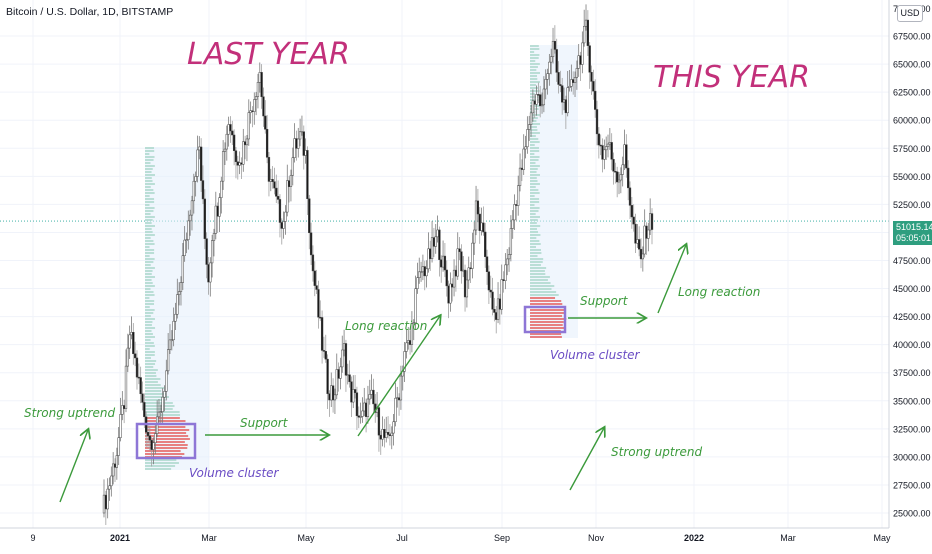 The width and height of the screenshot is (932, 554). I want to click on symbol-title: Bitcoin / U.S. Dollar, 1D, BITSTAMP, so click(90, 12).